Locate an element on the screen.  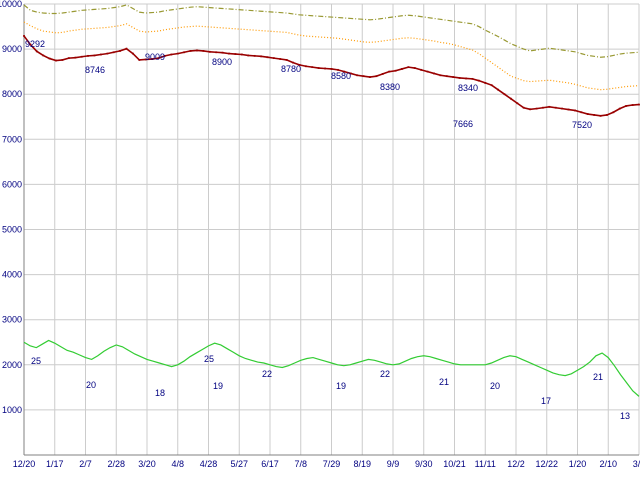
series-line-top-dashed is located at coordinates (331, 31).